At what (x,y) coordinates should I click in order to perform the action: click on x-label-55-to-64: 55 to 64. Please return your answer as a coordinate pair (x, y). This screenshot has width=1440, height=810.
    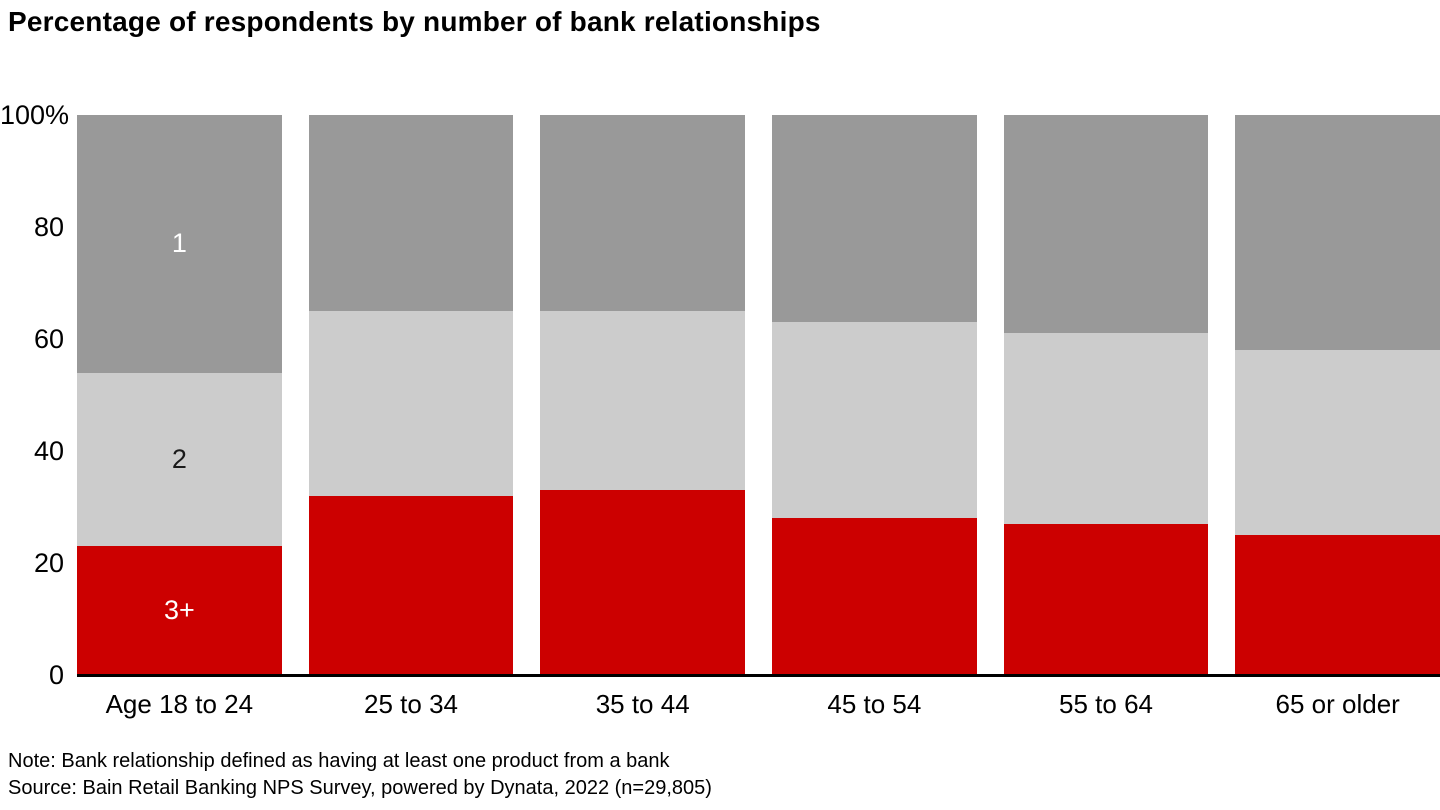
    Looking at the image, I should click on (1106, 704).